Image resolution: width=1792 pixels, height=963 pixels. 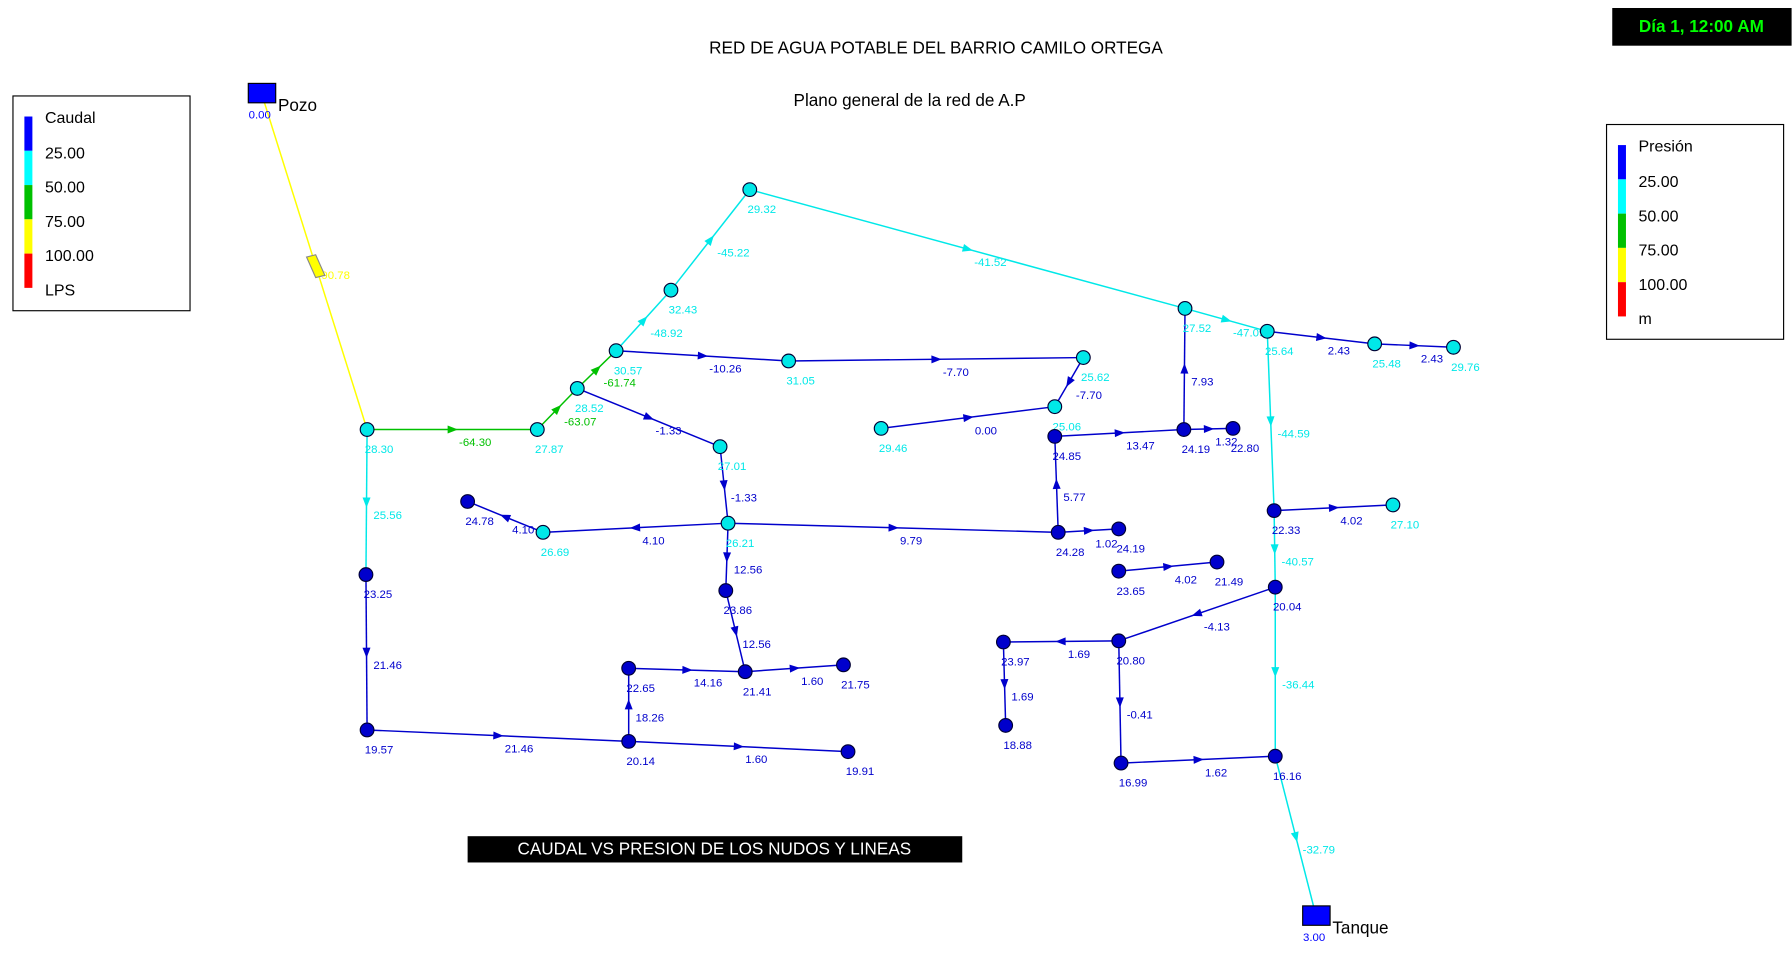 What do you see at coordinates (1140, 447) in the screenshot?
I see `link-label: 13.47` at bounding box center [1140, 447].